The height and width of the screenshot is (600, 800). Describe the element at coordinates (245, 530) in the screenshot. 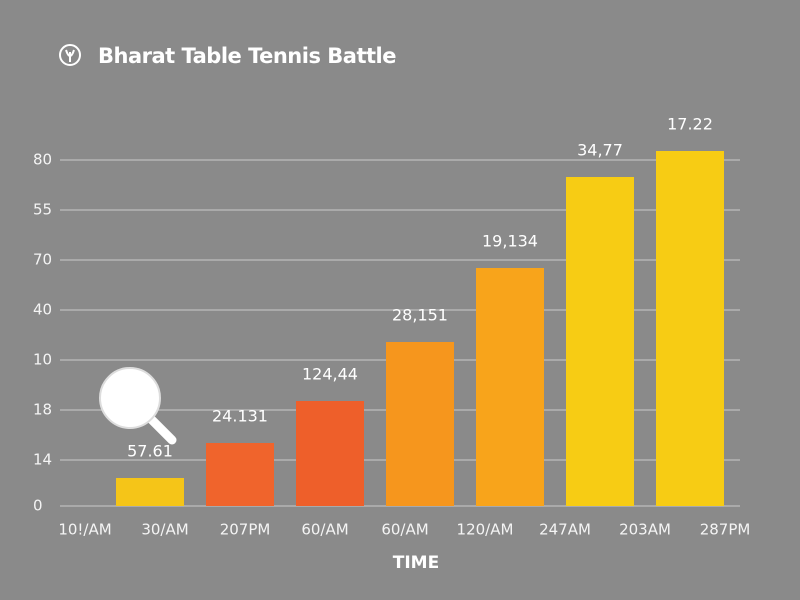

I see `x-tick-label: 207PM` at that location.